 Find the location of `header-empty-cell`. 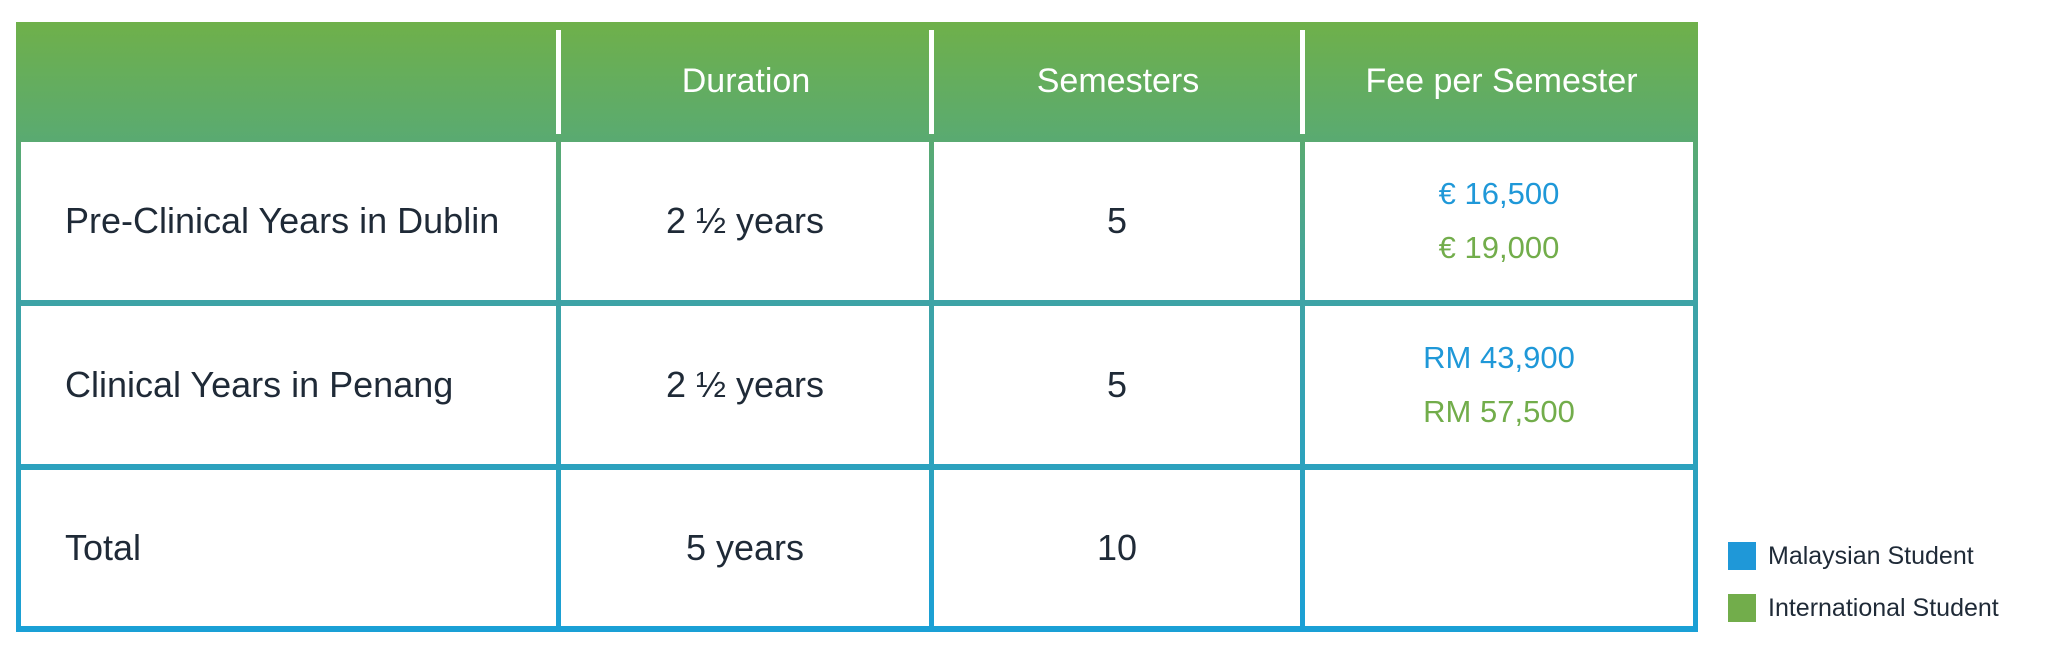

header-empty-cell is located at coordinates (287, 81).